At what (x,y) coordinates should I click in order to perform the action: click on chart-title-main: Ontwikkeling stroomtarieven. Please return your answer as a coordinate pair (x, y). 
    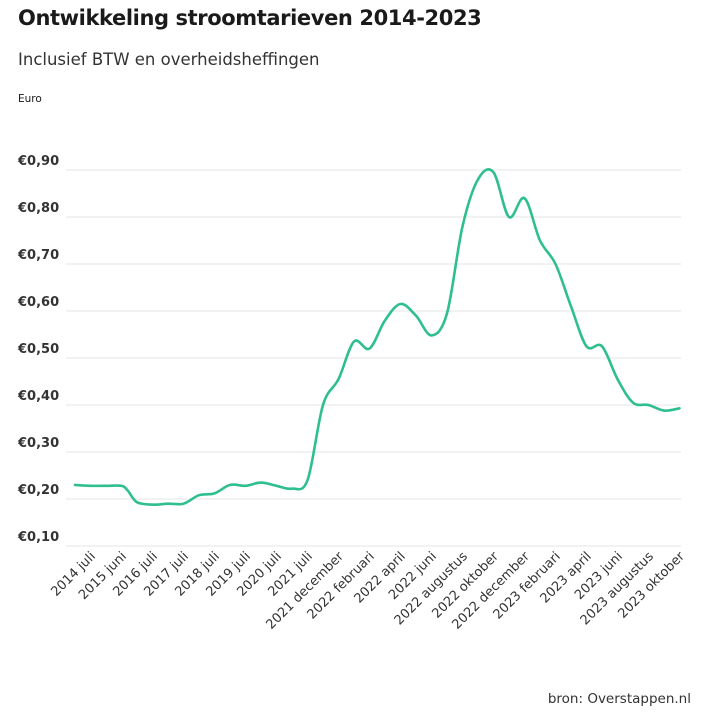
    Looking at the image, I should click on (189, 18).